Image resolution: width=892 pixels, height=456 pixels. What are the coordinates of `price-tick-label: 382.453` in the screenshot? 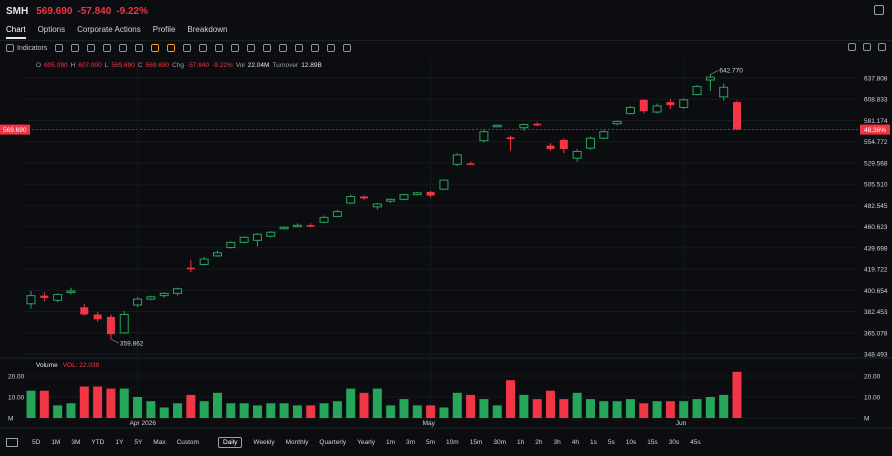 It's located at (876, 312).